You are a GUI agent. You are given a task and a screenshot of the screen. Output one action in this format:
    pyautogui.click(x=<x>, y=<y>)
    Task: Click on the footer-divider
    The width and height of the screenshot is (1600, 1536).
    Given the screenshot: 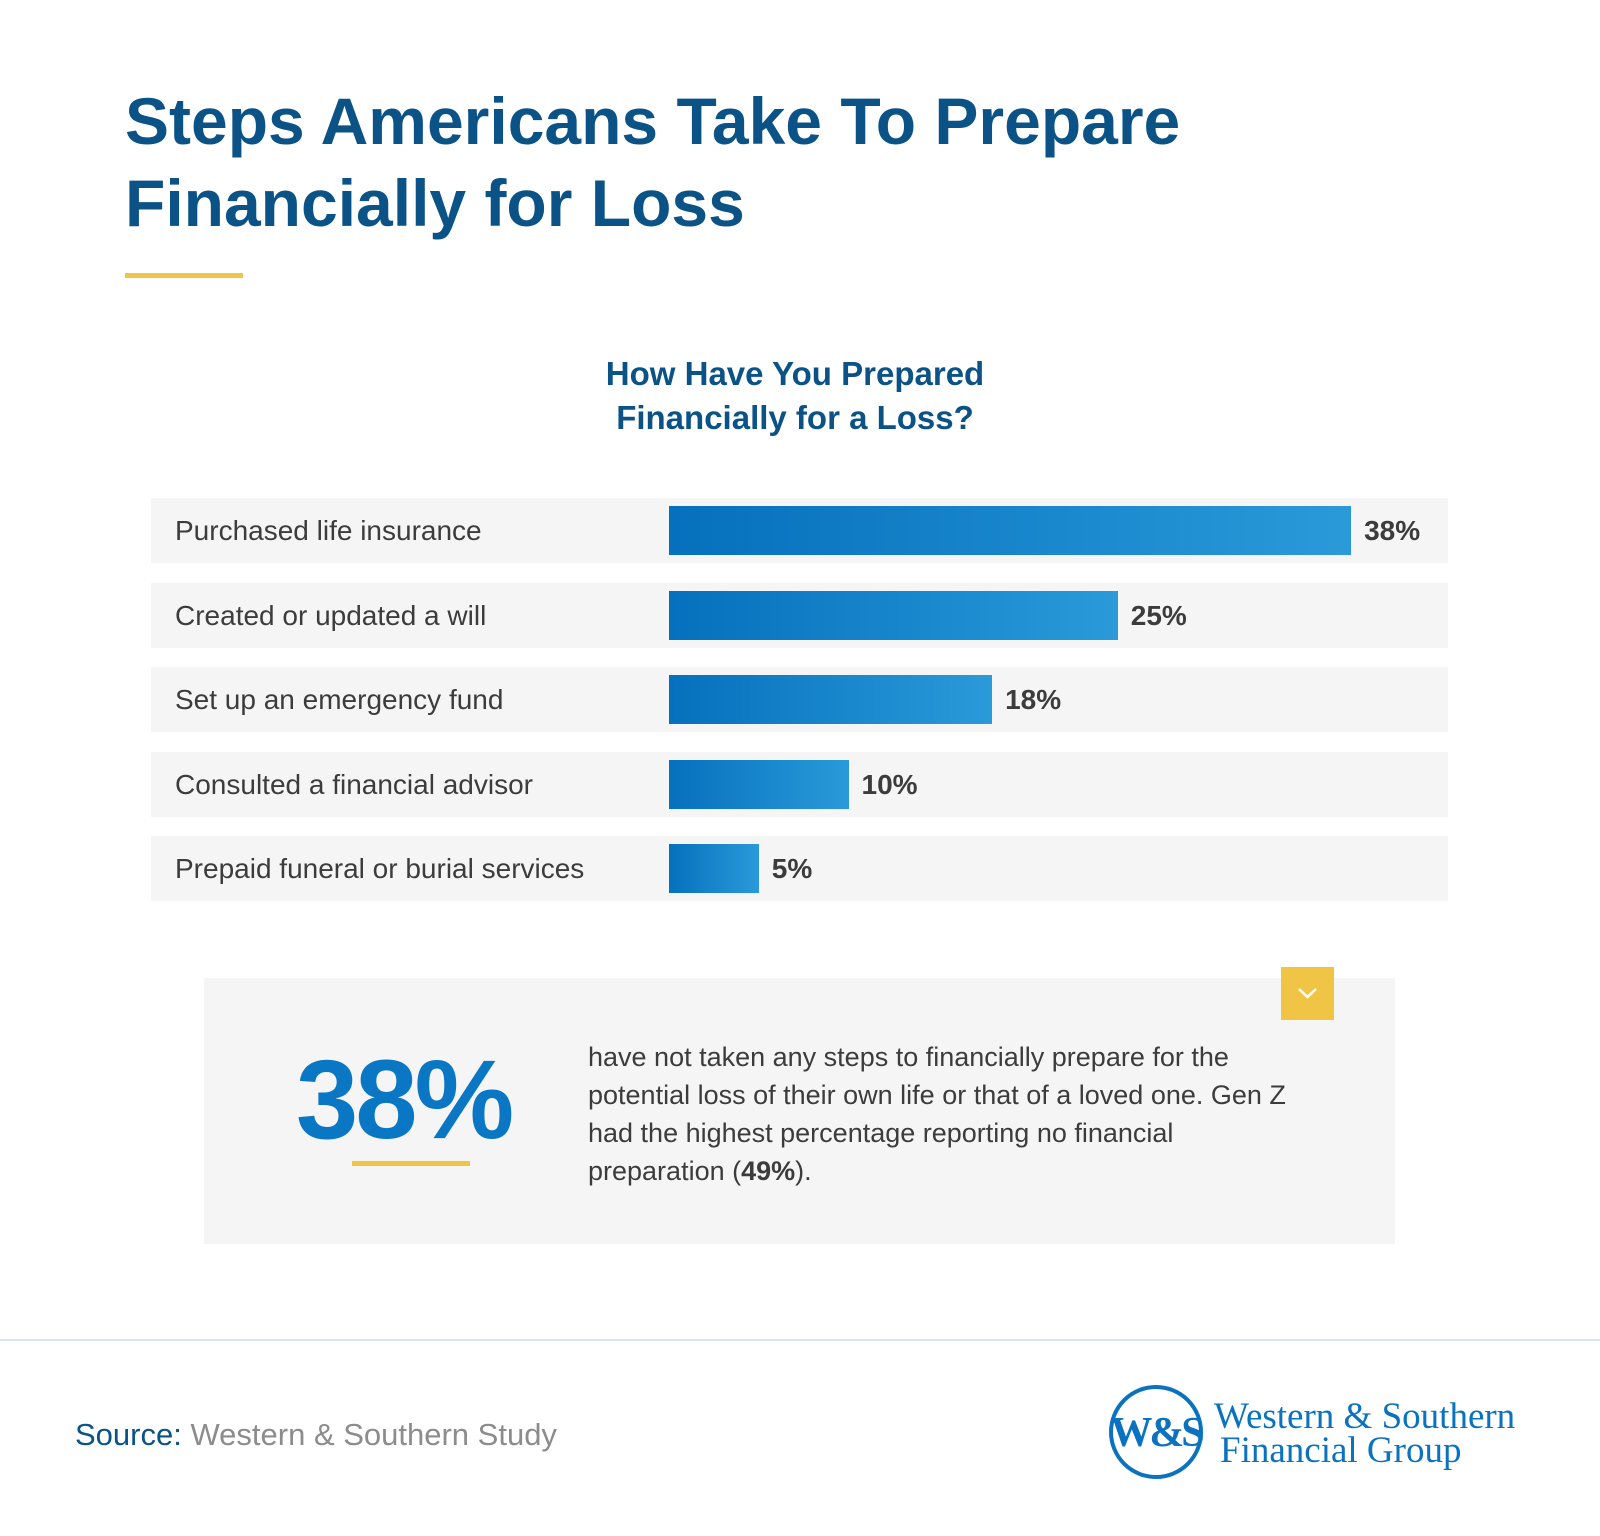 What is the action you would take?
    pyautogui.click(x=800, y=1340)
    